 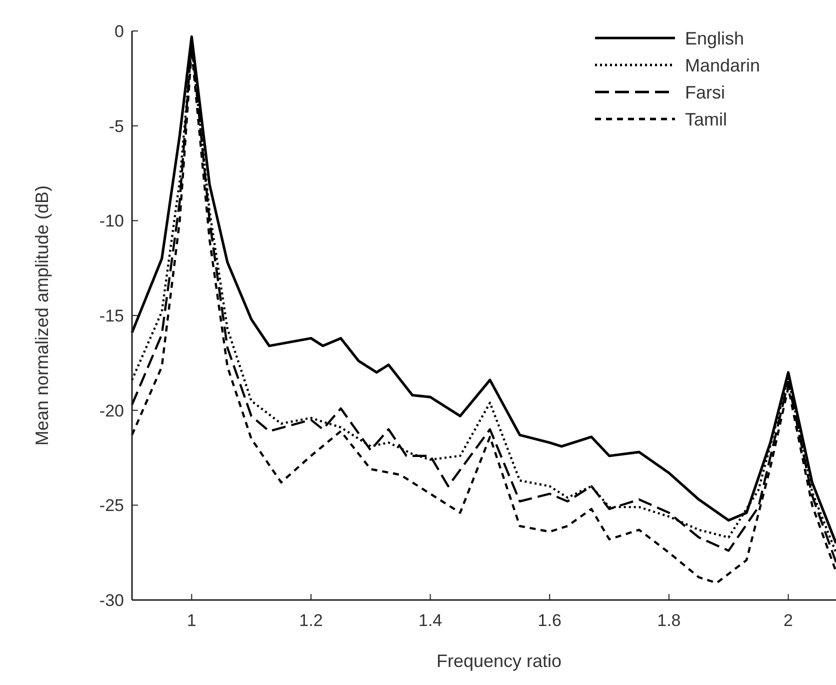 I want to click on x-tick-label: 1.2, so click(x=311, y=620).